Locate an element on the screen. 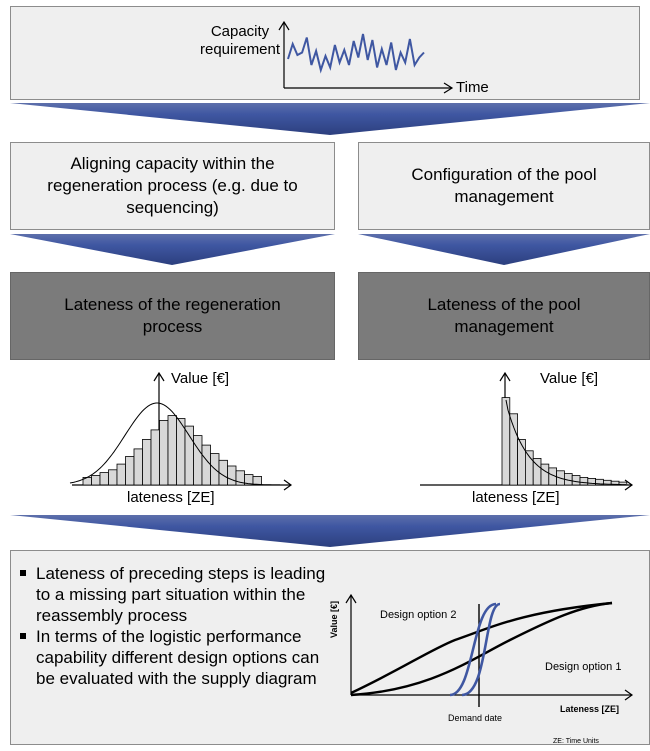 The height and width of the screenshot is (751, 650). lateness-pool-box: Lateness of the pool management is located at coordinates (504, 316).